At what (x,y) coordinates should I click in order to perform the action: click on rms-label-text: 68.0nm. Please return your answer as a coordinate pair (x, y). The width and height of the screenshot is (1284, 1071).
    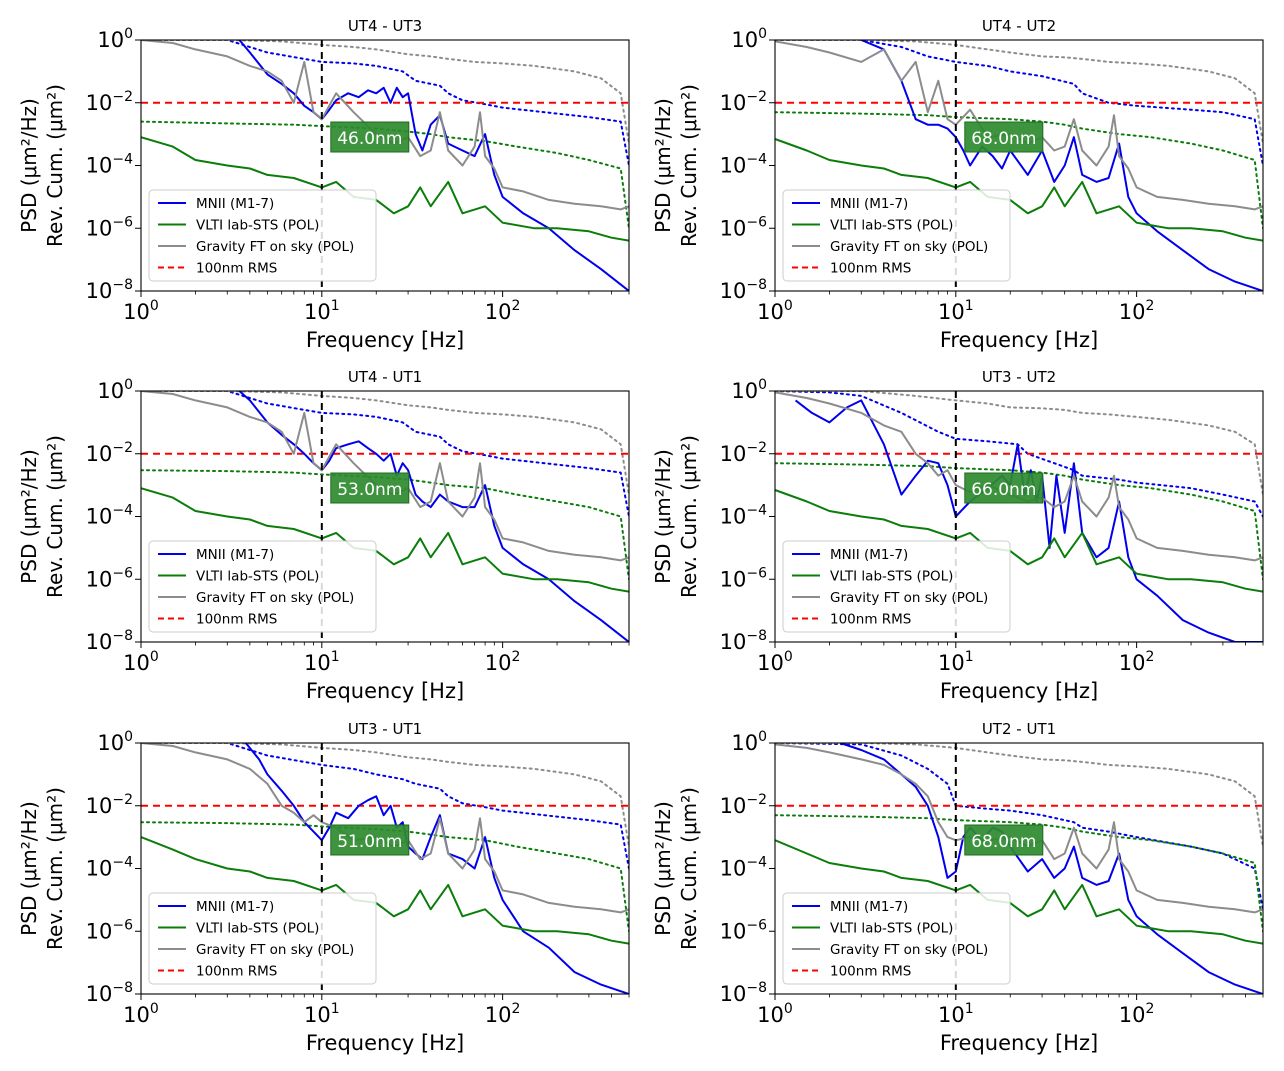
    Looking at the image, I should click on (1003, 842).